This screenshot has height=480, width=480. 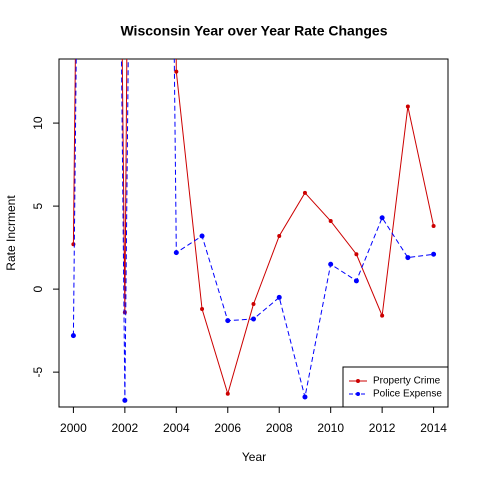 I want to click on y-tick-label: -5, so click(x=38, y=371).